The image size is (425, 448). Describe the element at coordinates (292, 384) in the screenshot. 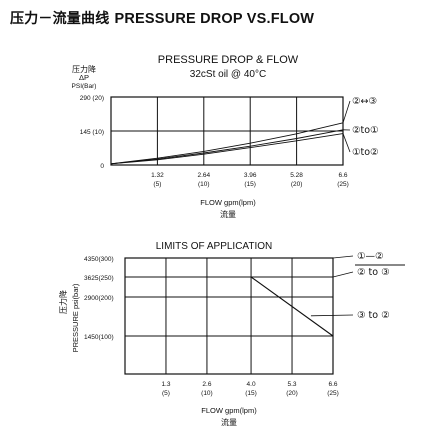

I see `chart2-x-tick-label: 5.3` at that location.